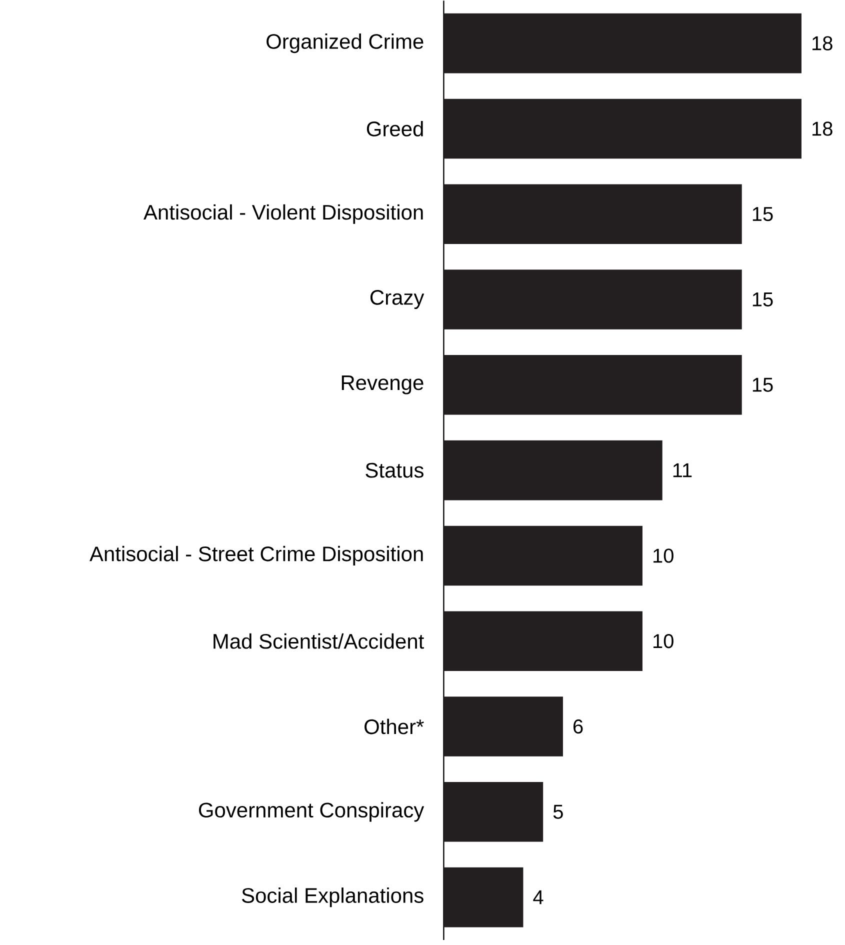 Image resolution: width=845 pixels, height=945 pixels. Describe the element at coordinates (383, 385) in the screenshot. I see `y-tick-label: Revenge` at that location.